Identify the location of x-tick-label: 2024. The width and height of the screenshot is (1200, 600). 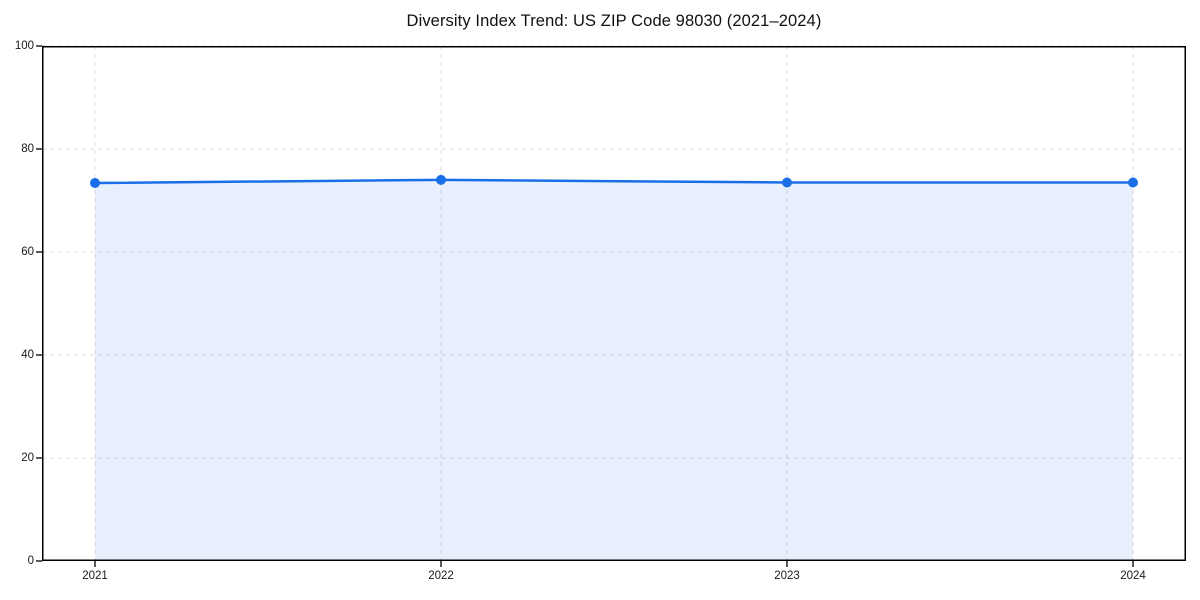
(1133, 576).